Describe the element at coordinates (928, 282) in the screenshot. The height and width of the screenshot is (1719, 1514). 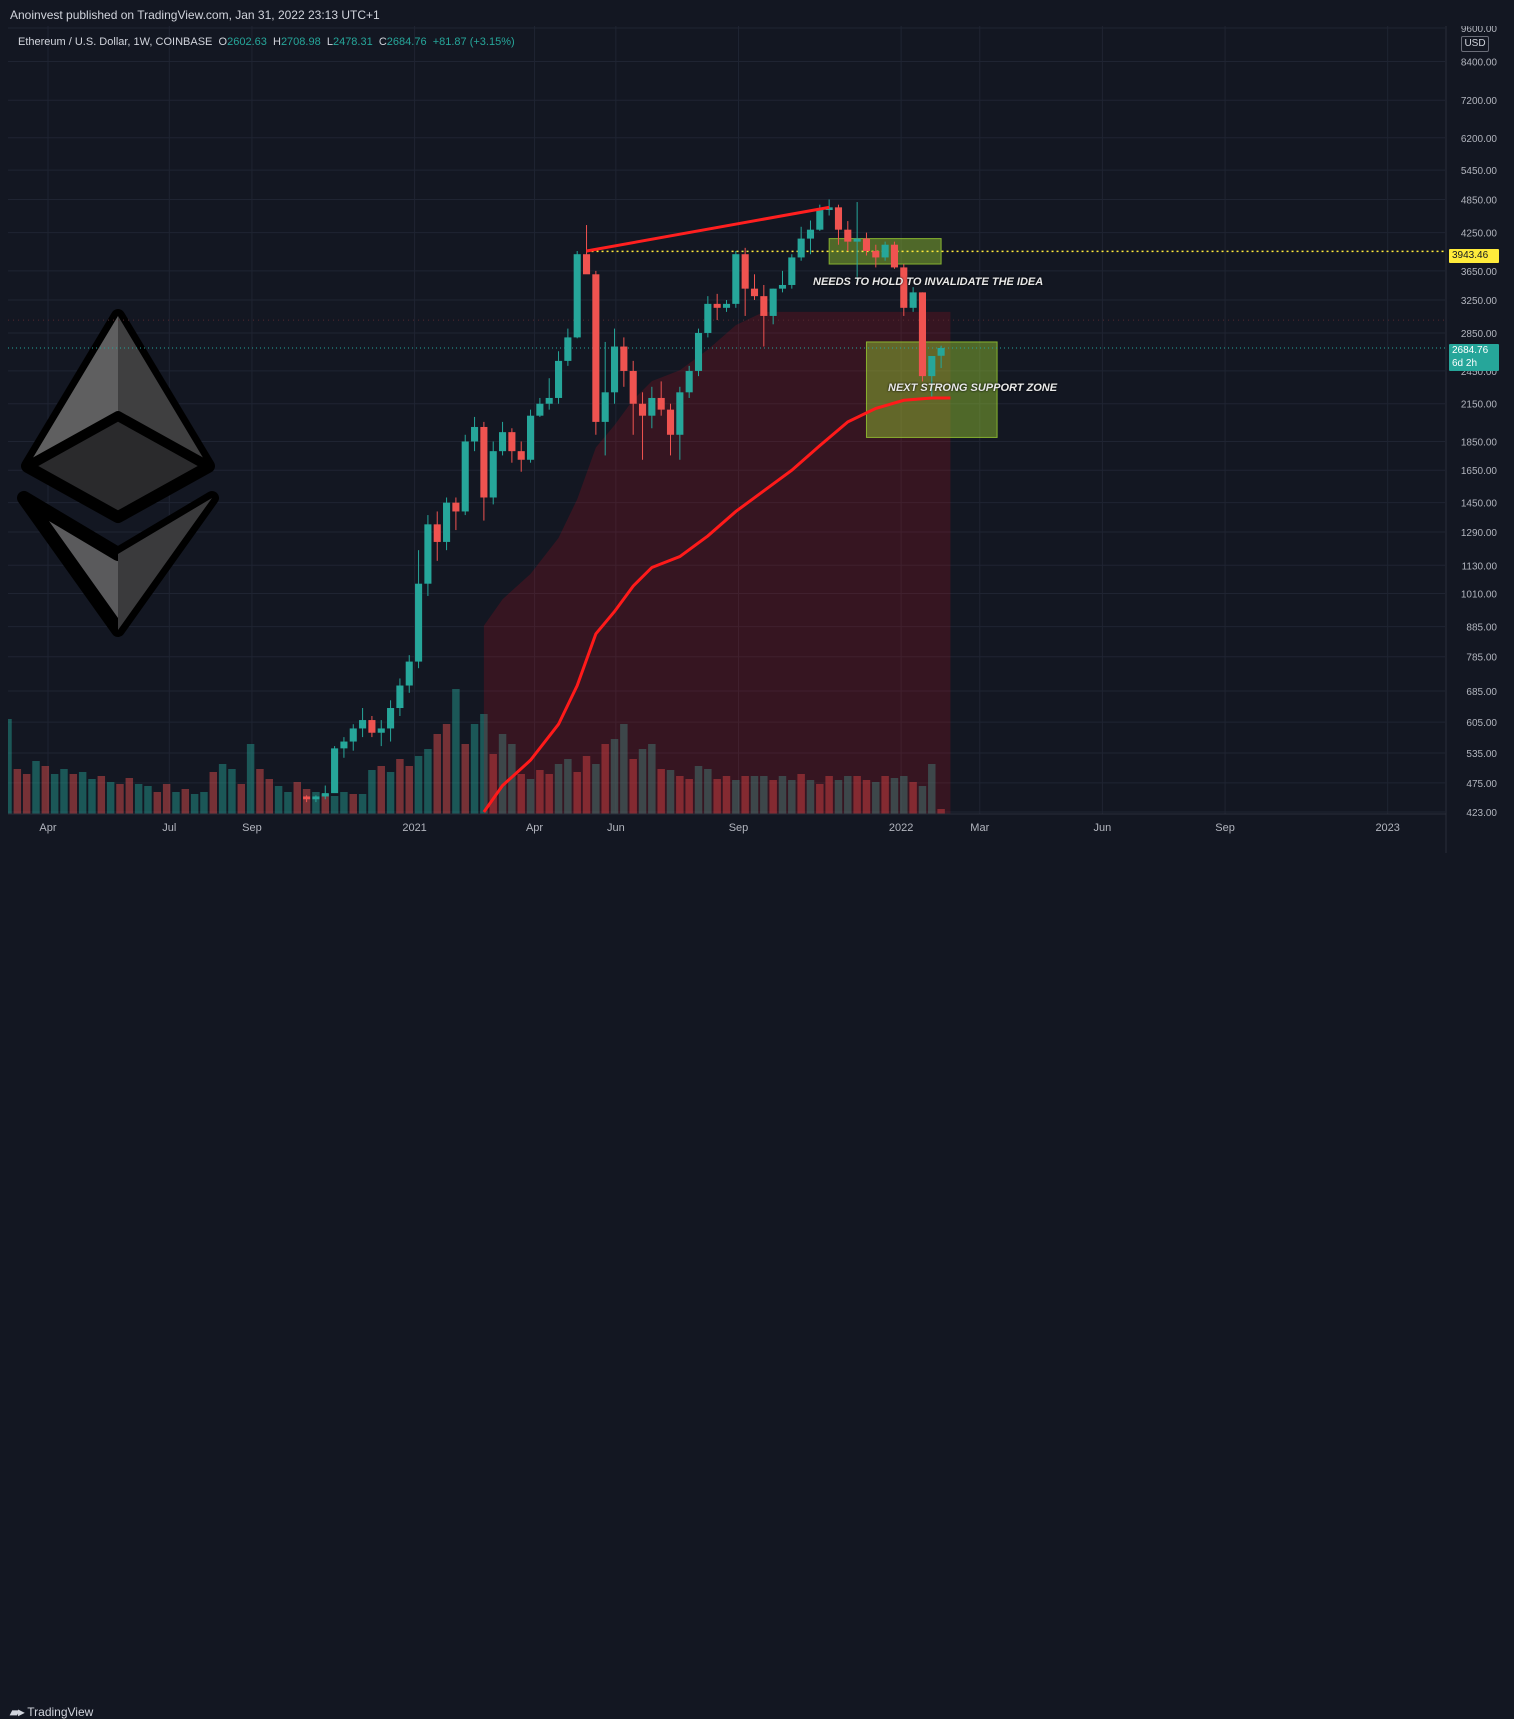
I see `invalidate-annotation: NEEDS TO HOLD TO INVALIDATE THE IDEA` at that location.